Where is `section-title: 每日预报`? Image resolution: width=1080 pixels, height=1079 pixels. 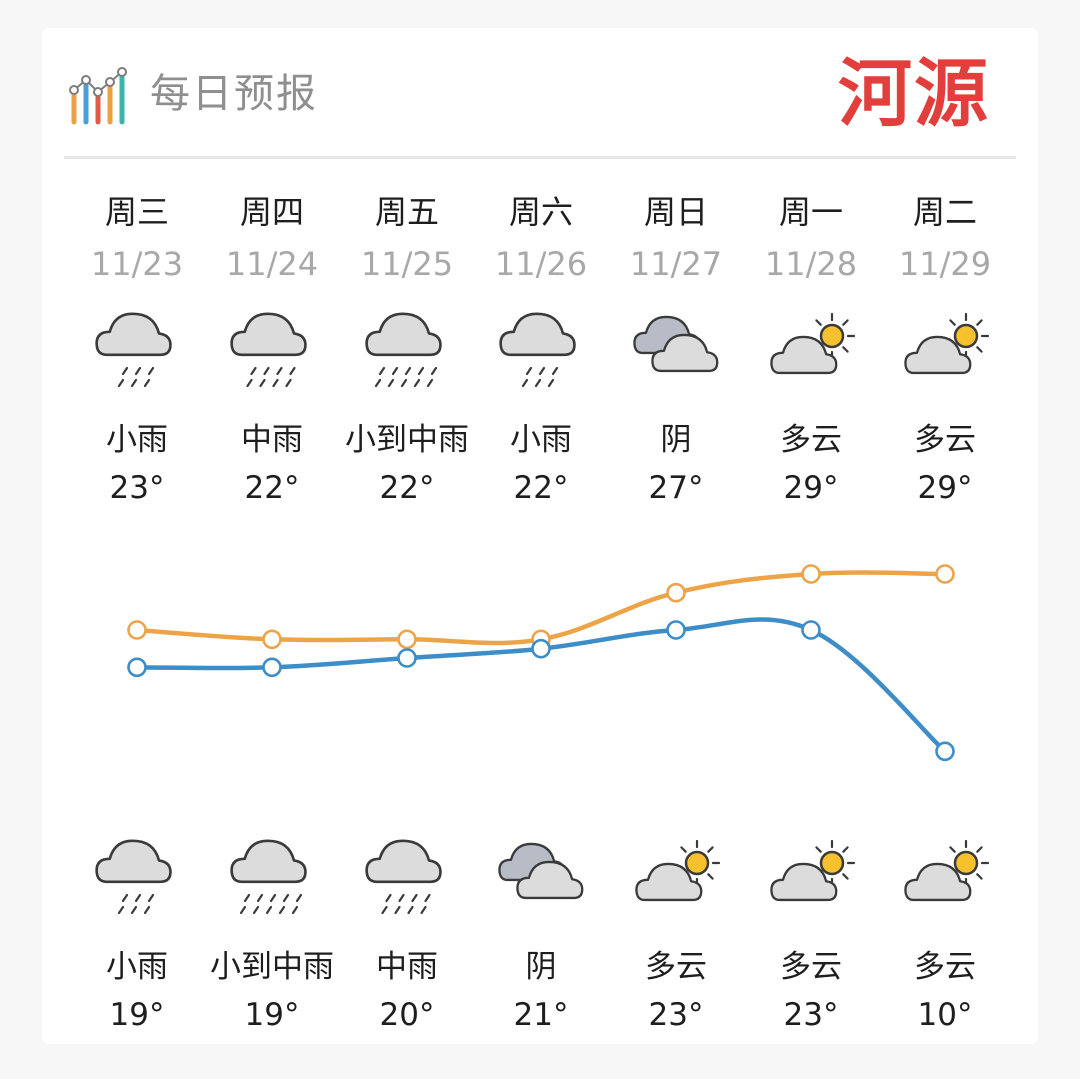
section-title: 每日预报 is located at coordinates (234, 94).